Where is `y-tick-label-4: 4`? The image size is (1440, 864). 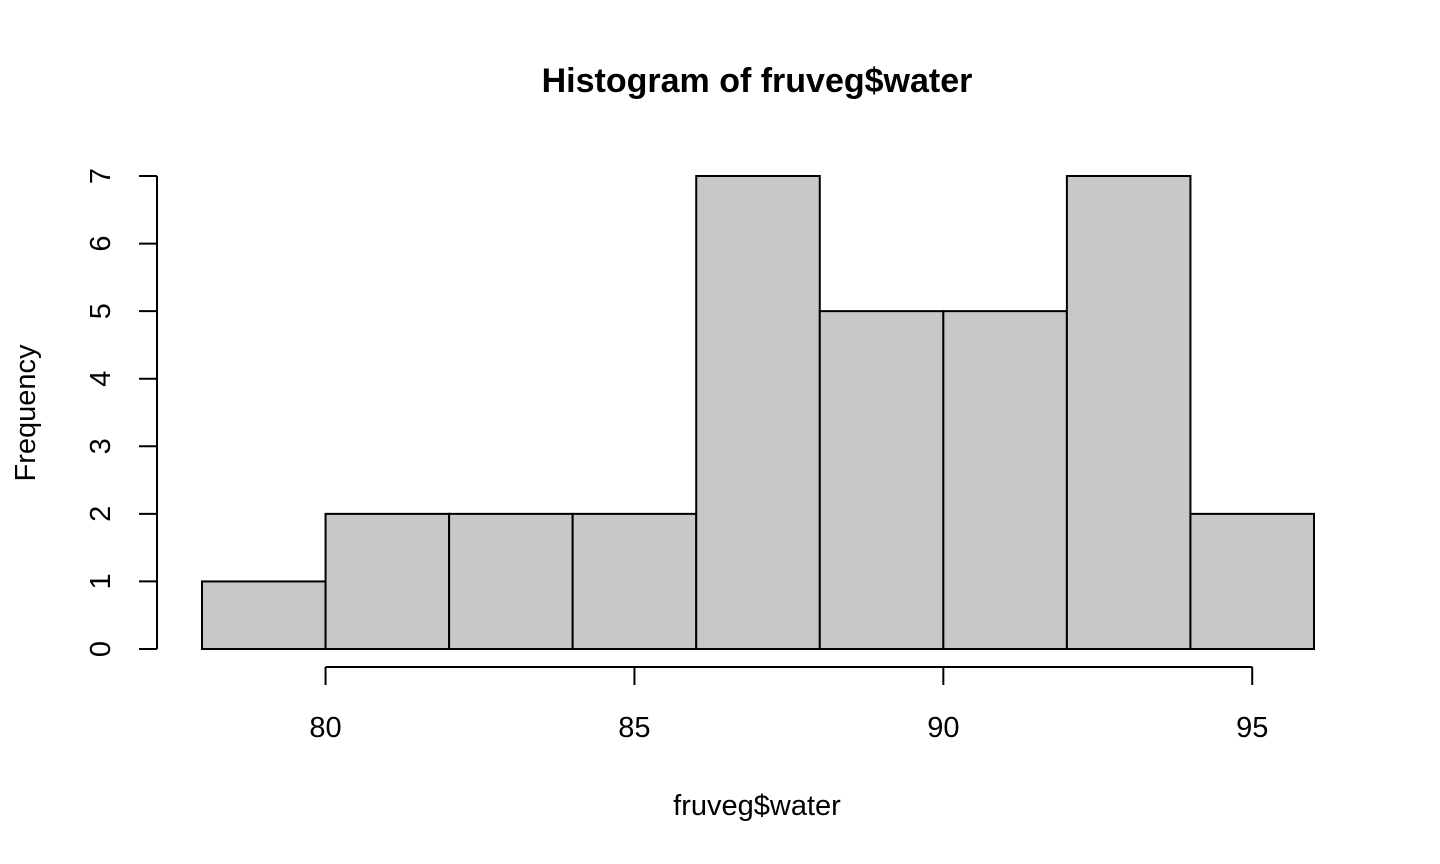
y-tick-label-4: 4 is located at coordinates (101, 379).